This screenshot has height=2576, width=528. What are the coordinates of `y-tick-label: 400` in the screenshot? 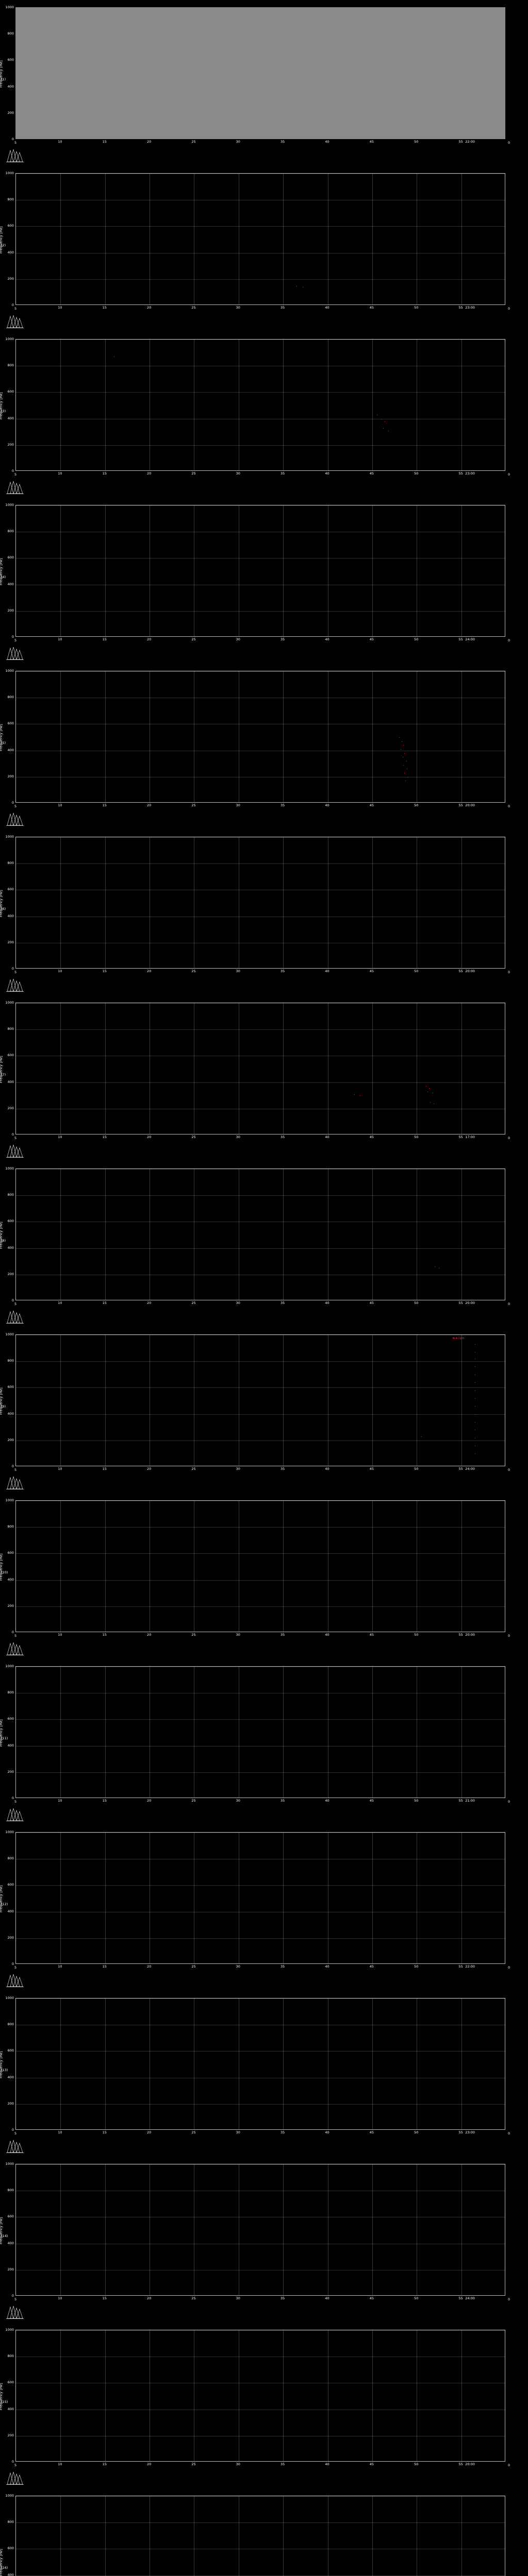 It's located at (10, 2408).